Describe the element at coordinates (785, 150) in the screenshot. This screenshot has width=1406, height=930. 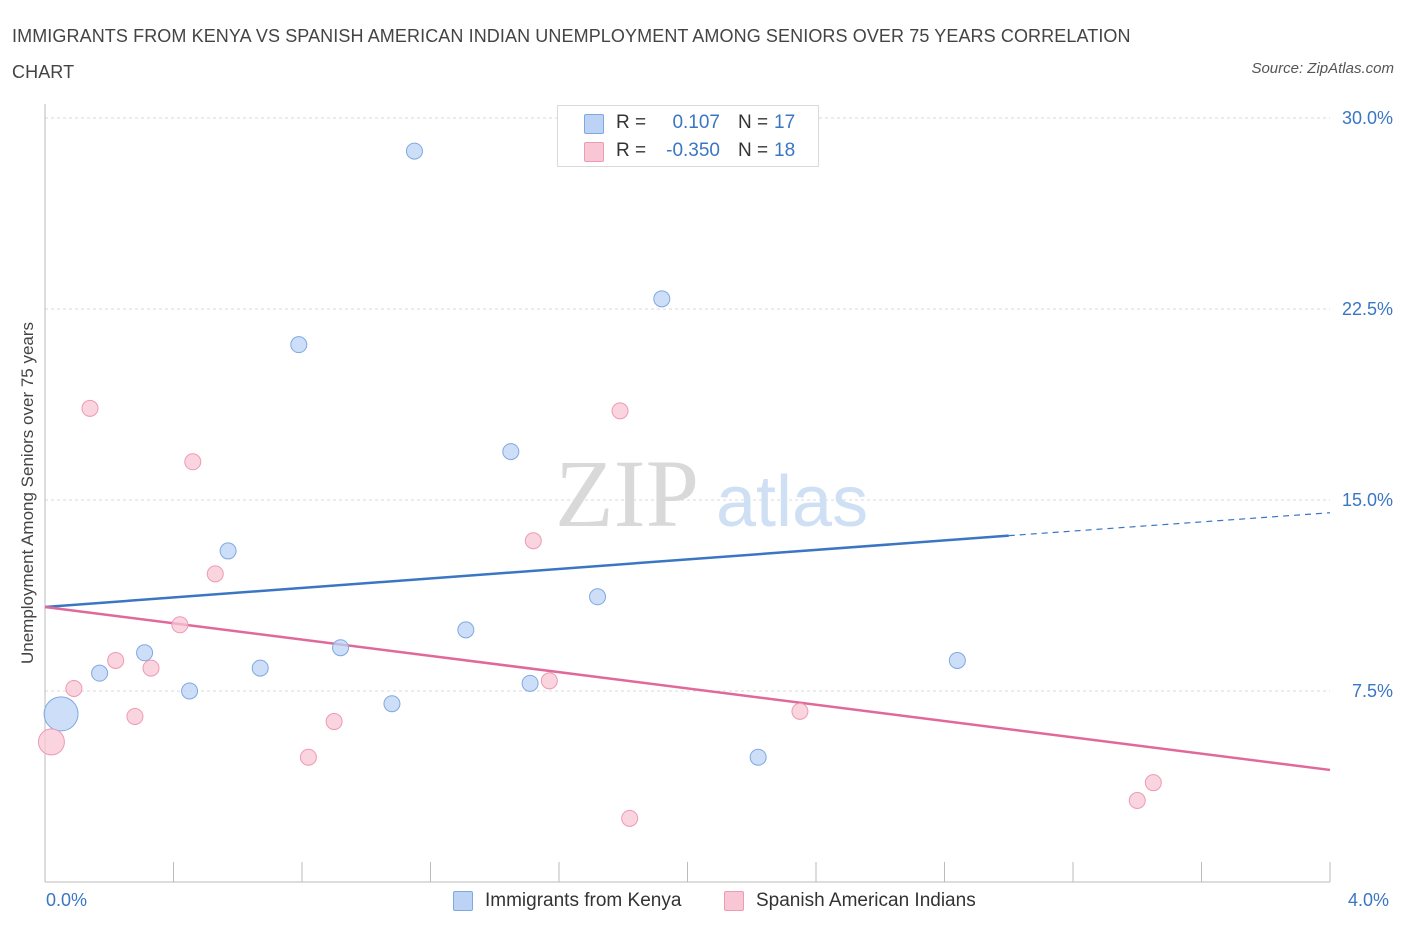
I see `n-value: 18` at that location.